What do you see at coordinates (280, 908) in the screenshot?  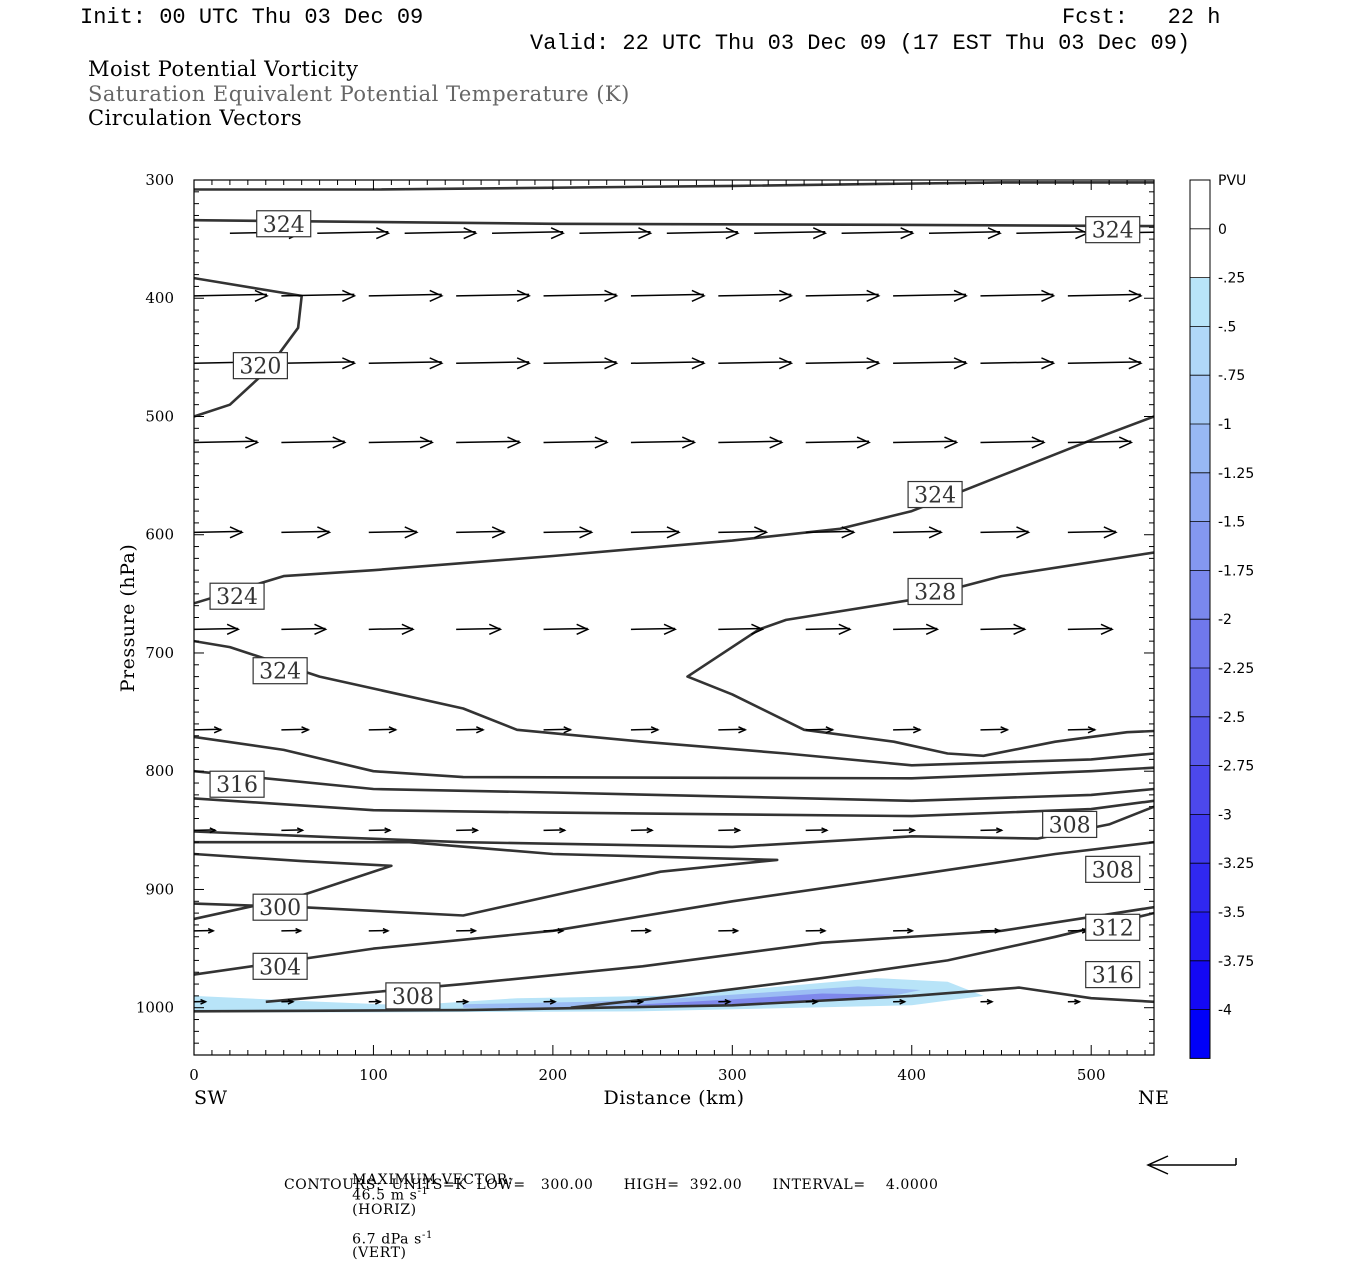 I see `contour-label: 300` at bounding box center [280, 908].